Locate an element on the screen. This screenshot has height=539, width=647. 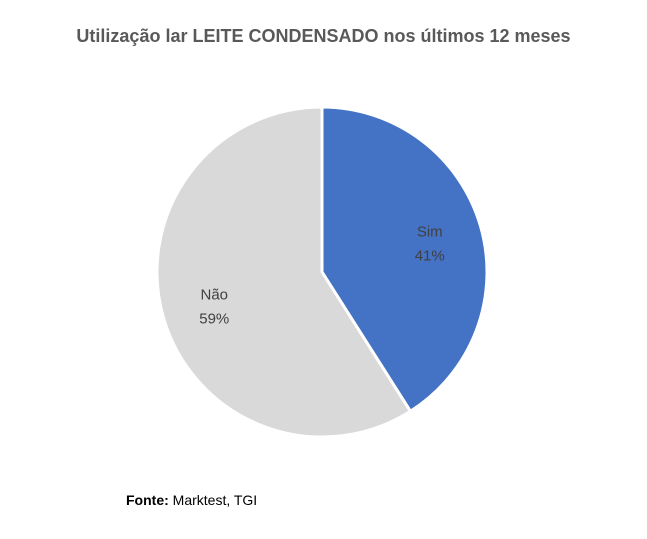
slice-label-value: 59% is located at coordinates (214, 318).